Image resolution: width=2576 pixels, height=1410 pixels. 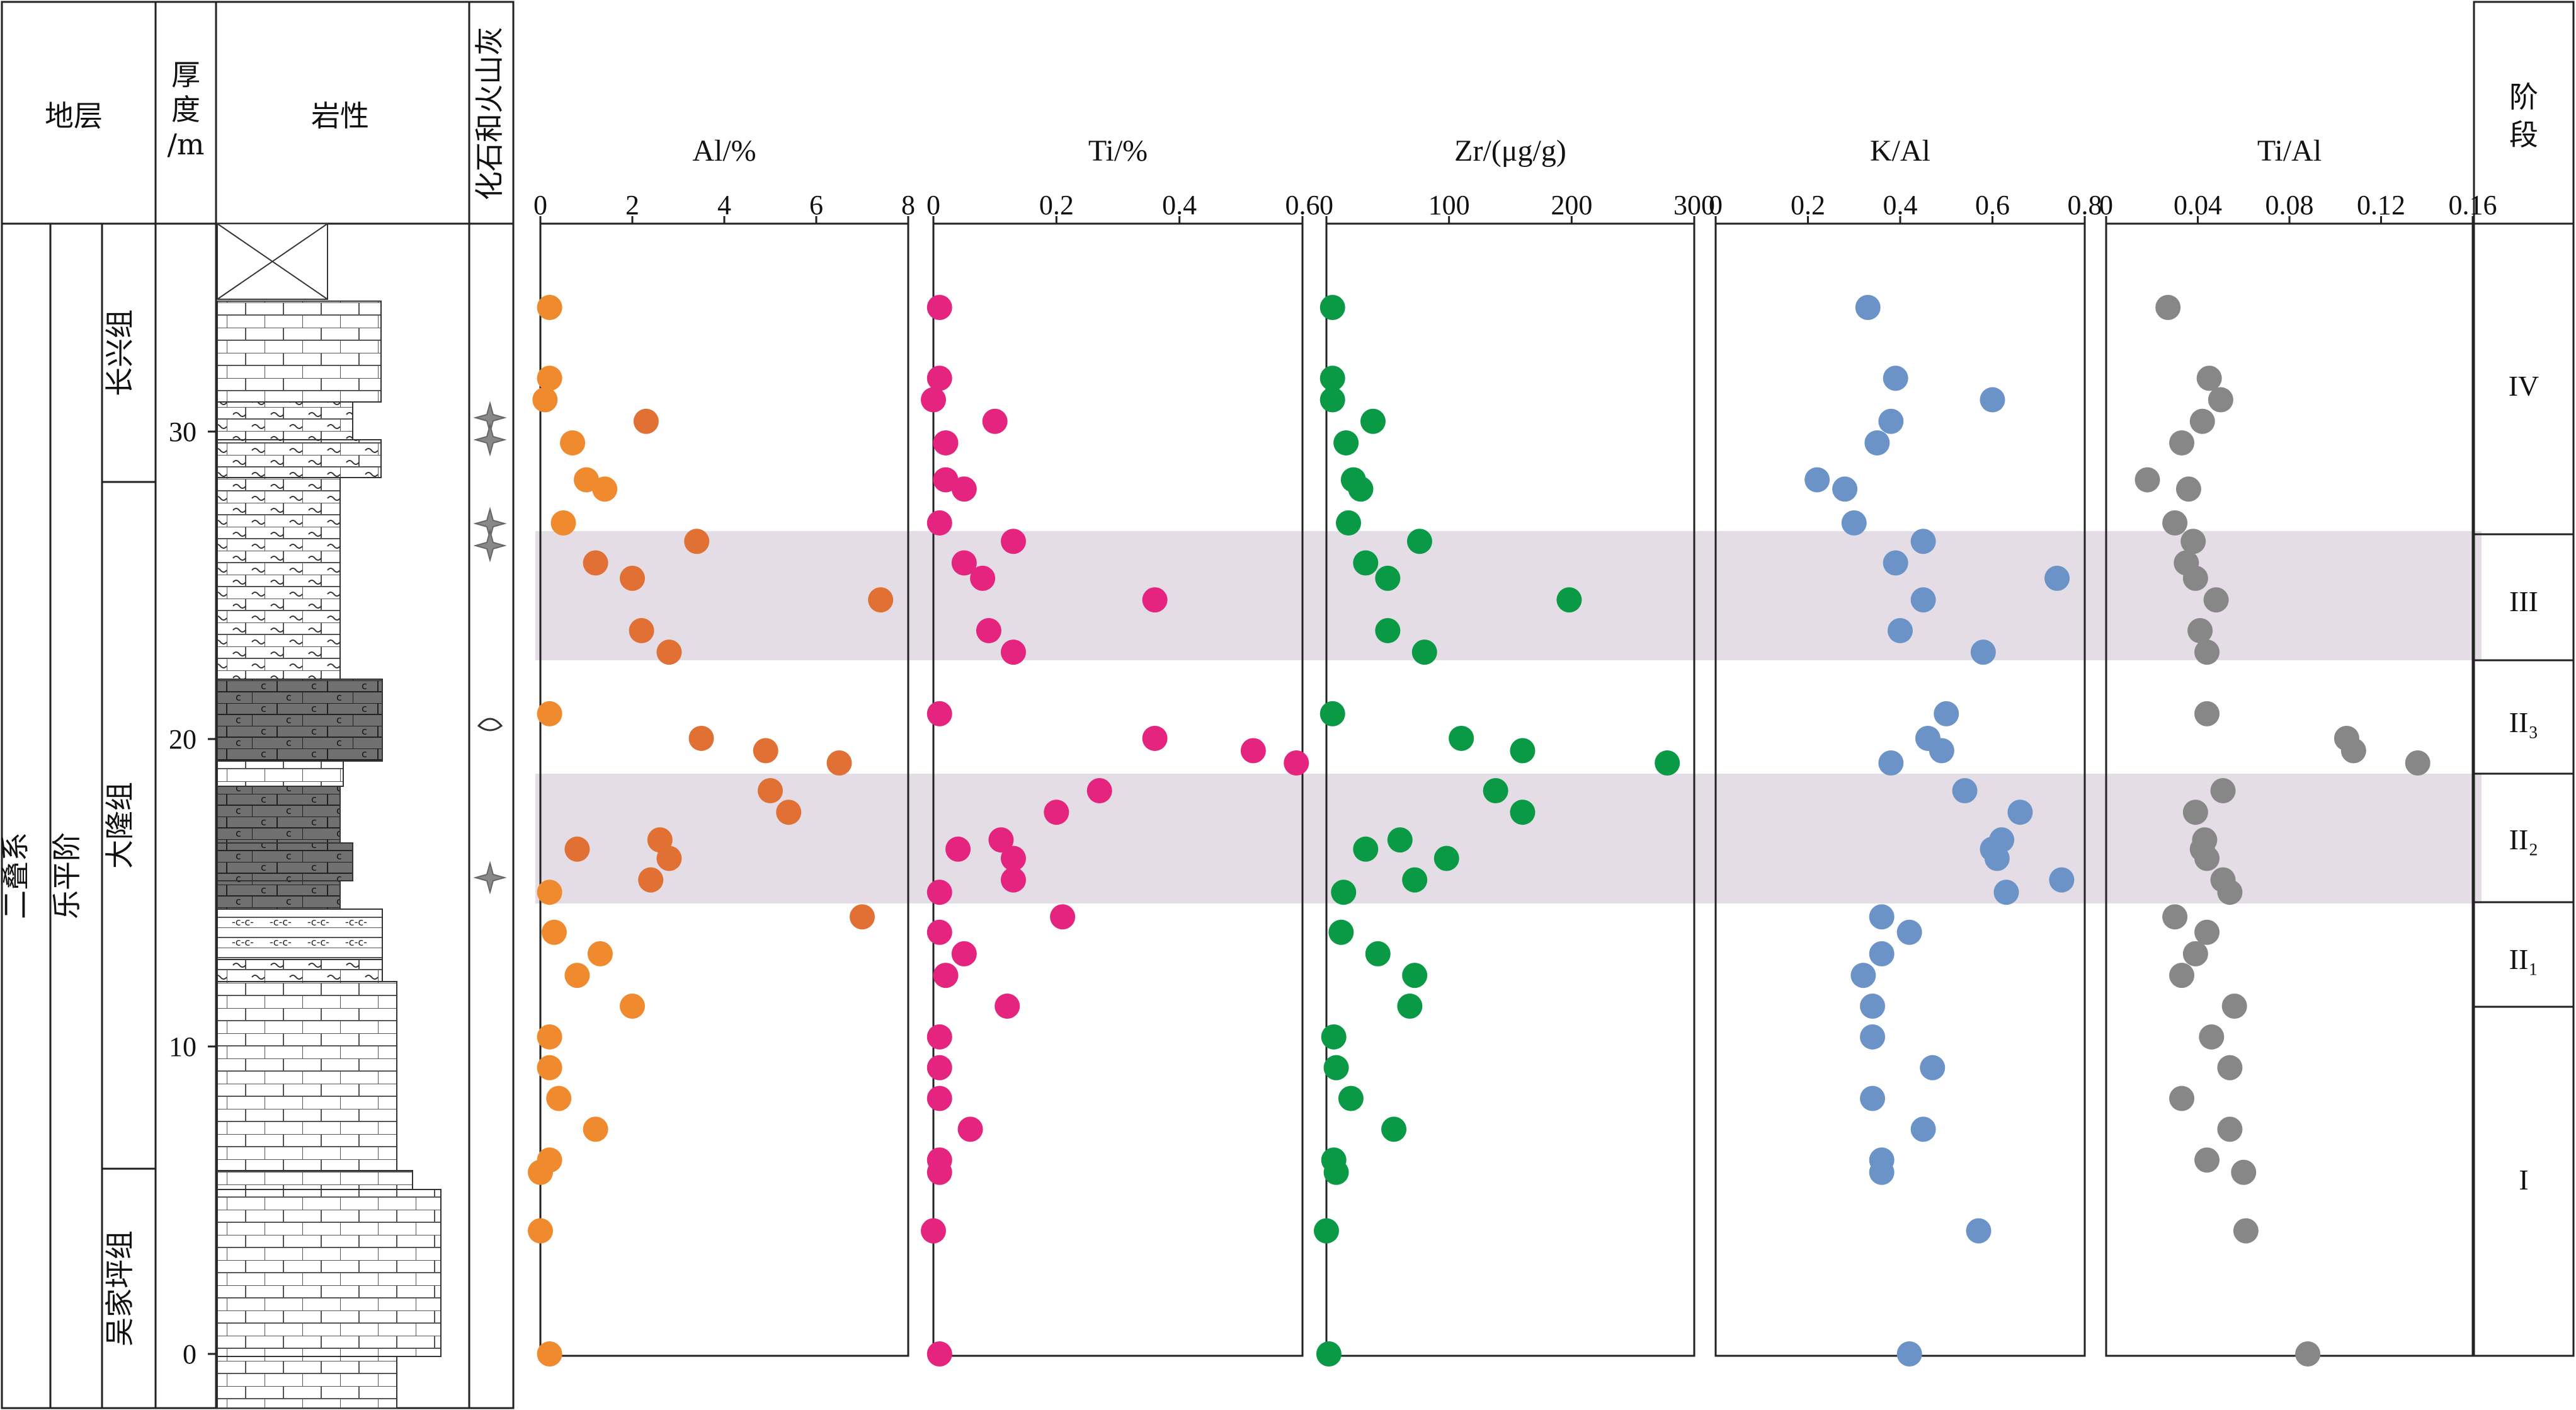 I want to click on zr-tick-label: 200, so click(x=1571, y=205).